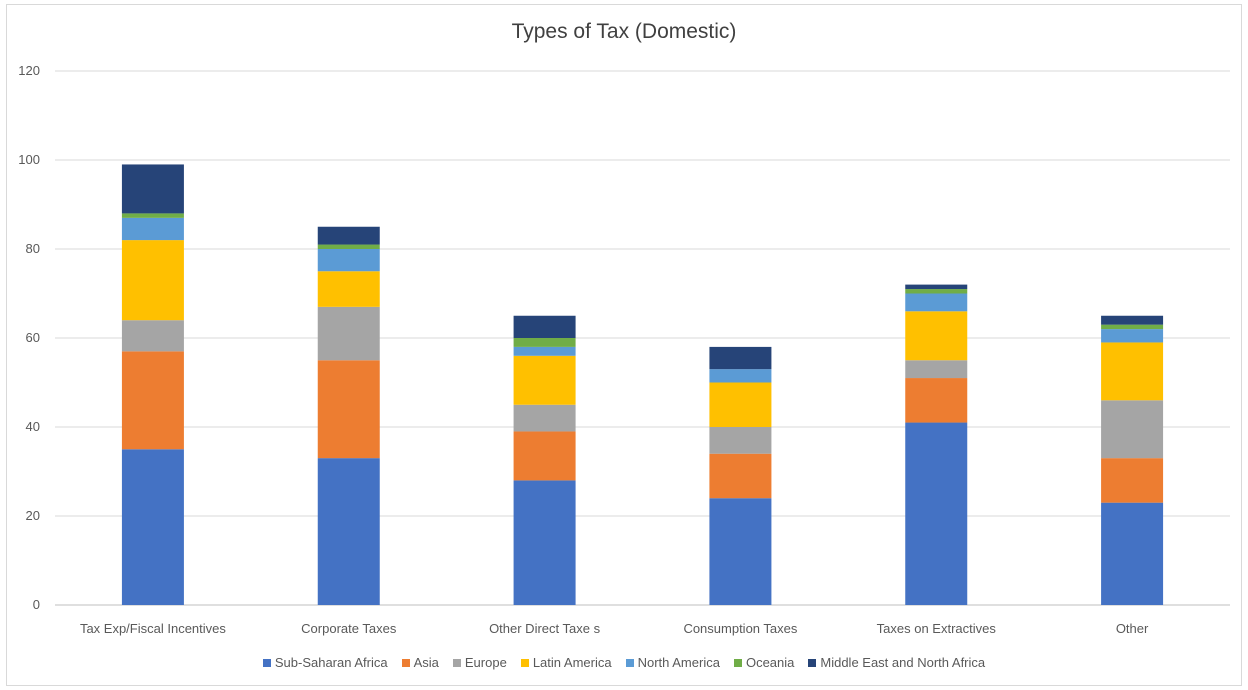 The width and height of the screenshot is (1248, 690). Describe the element at coordinates (33, 426) in the screenshot. I see `y-tick-label: 40` at that location.